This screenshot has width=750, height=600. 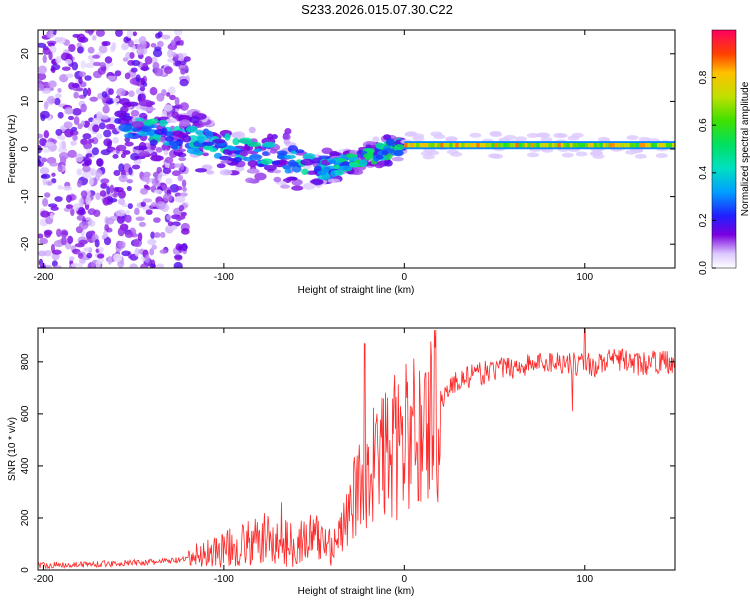 What do you see at coordinates (703, 125) in the screenshot?
I see `colorbar-tick-label: 0.6` at bounding box center [703, 125].